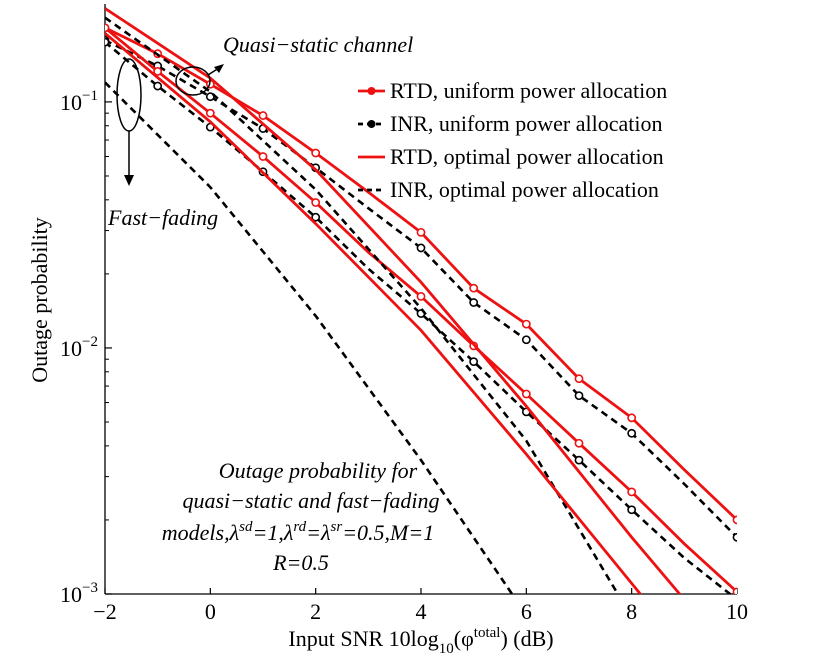  What do you see at coordinates (39, 300) in the screenshot?
I see `y-axis-label: Outage probability` at bounding box center [39, 300].